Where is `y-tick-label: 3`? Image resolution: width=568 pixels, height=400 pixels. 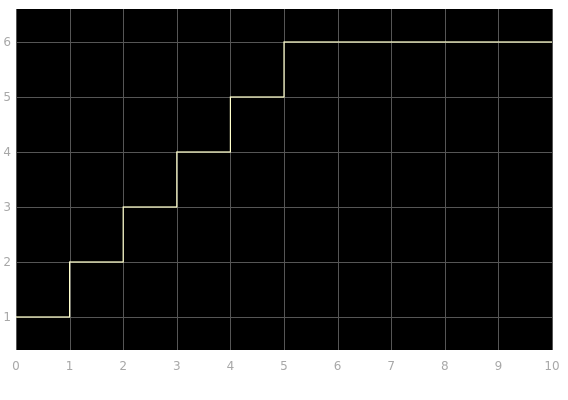
y-tick-label: 3 is located at coordinates (7, 207).